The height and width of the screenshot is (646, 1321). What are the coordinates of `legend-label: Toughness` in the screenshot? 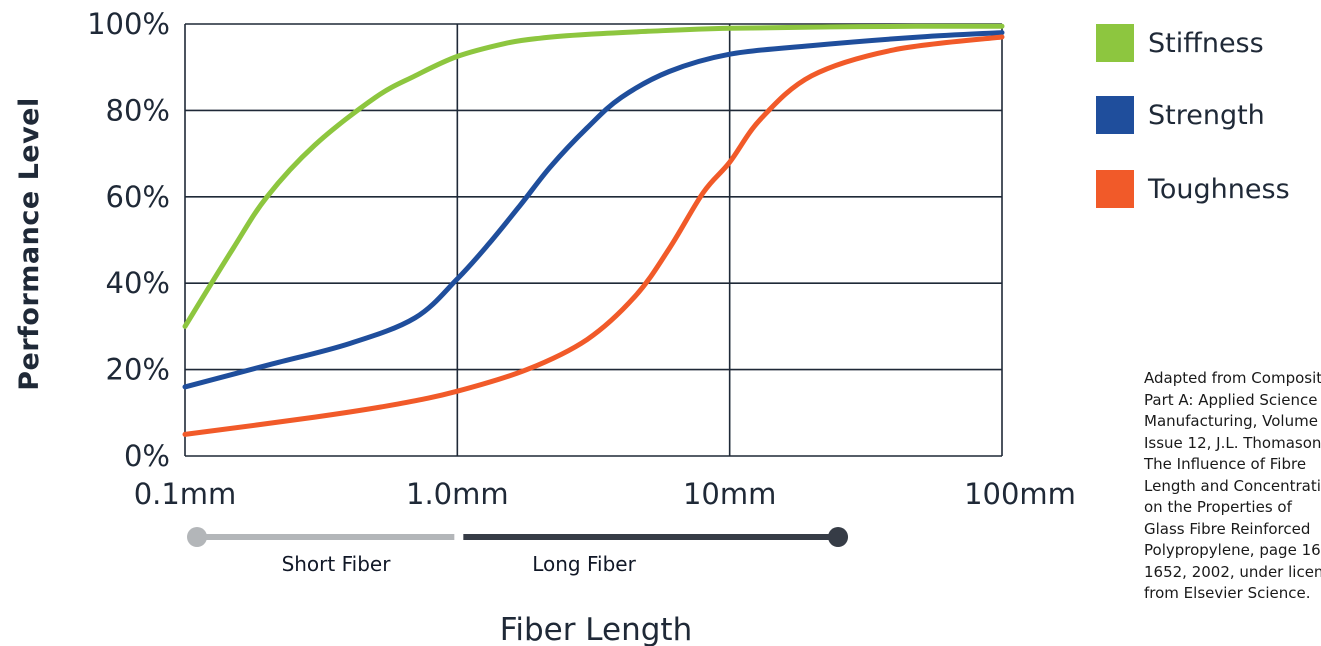 It's located at (1219, 189).